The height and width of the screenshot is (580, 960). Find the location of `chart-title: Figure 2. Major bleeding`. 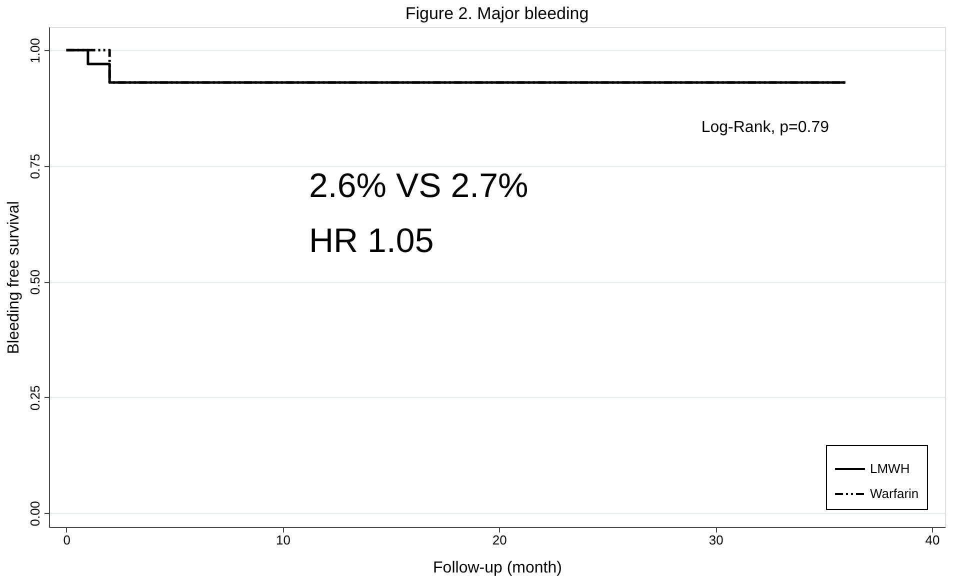

chart-title: Figure 2. Major bleeding is located at coordinates (497, 13).